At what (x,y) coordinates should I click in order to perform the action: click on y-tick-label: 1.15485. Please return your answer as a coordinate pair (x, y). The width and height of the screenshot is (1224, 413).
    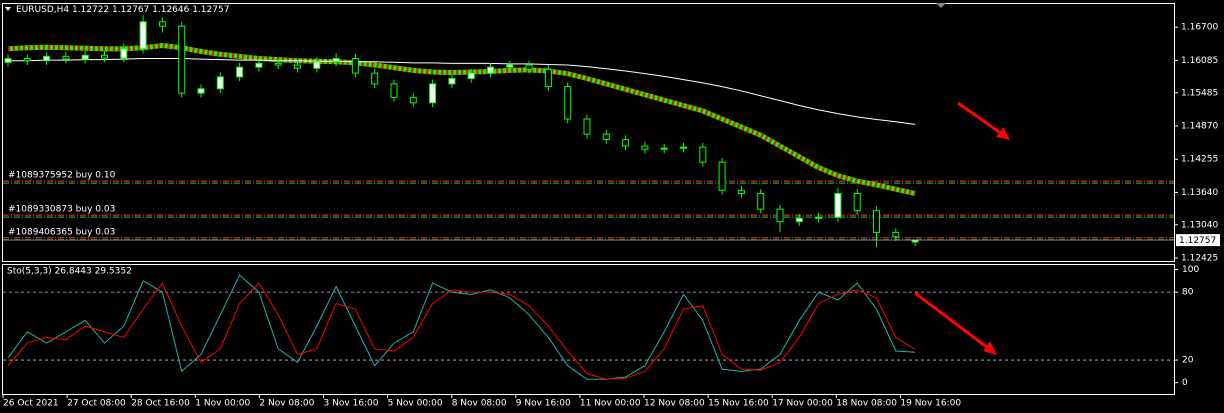
    Looking at the image, I should click on (1199, 93).